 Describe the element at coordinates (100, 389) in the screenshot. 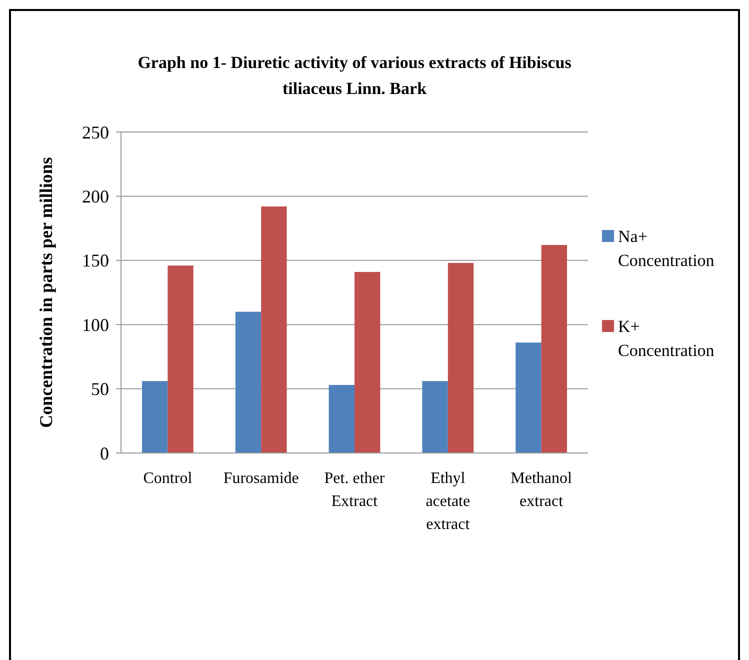

I see `y-tick-label: 50` at that location.